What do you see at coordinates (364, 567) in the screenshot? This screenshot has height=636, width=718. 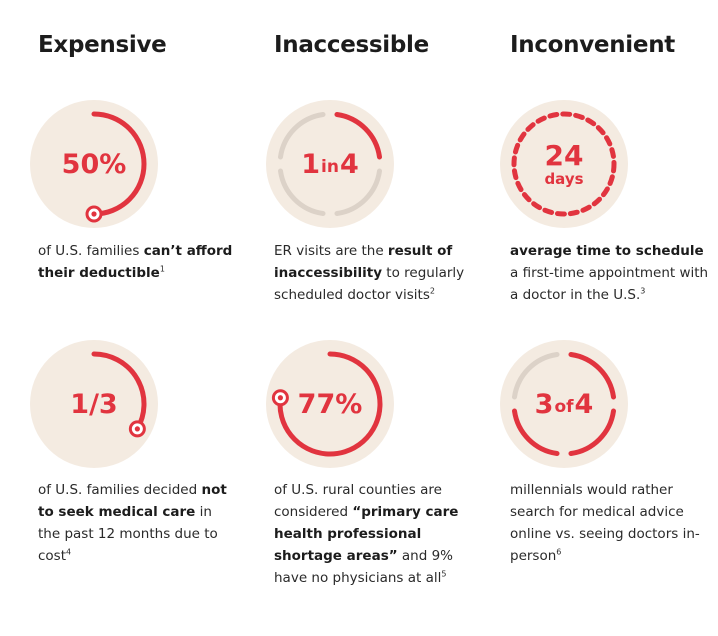 I see `caption-text: and 9% have no physicians at all` at bounding box center [364, 567].